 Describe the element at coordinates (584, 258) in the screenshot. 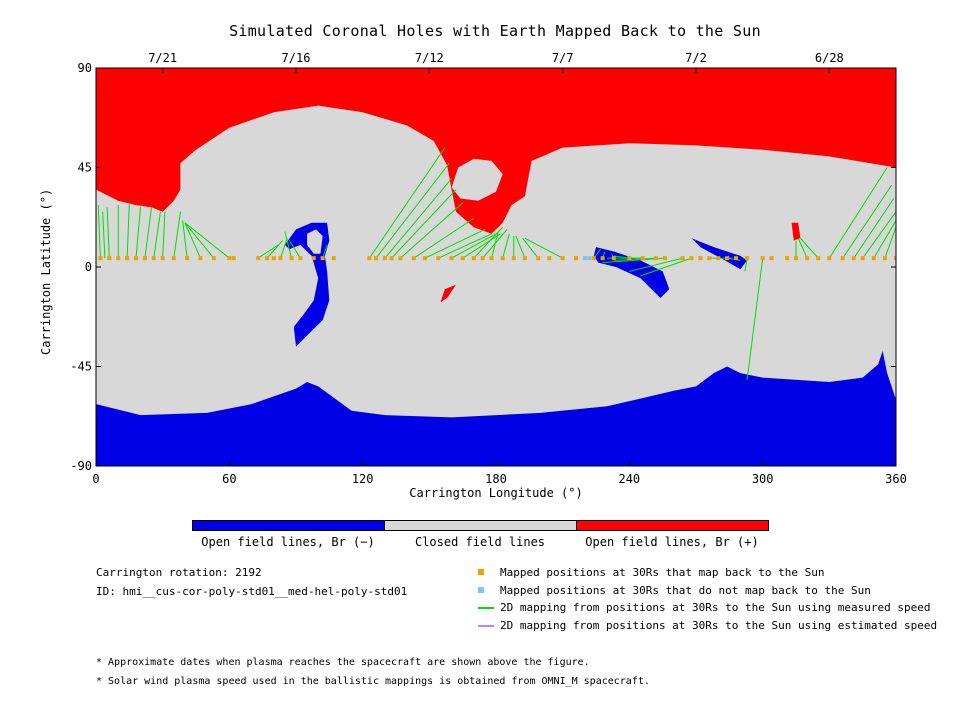

I see `not-mapped-position` at that location.